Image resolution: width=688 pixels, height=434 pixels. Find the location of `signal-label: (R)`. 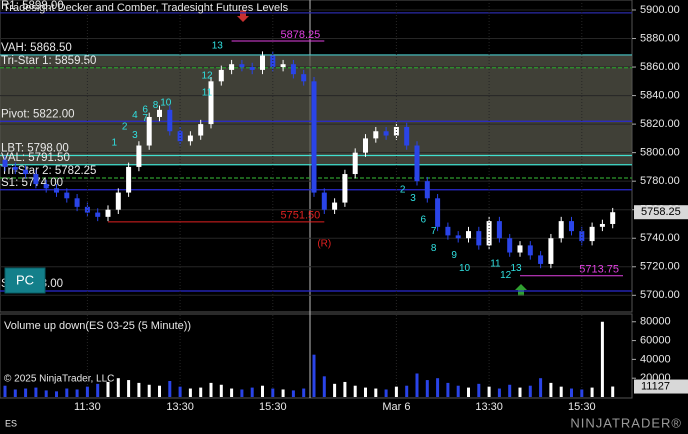

signal-label: (R) is located at coordinates (324, 244).